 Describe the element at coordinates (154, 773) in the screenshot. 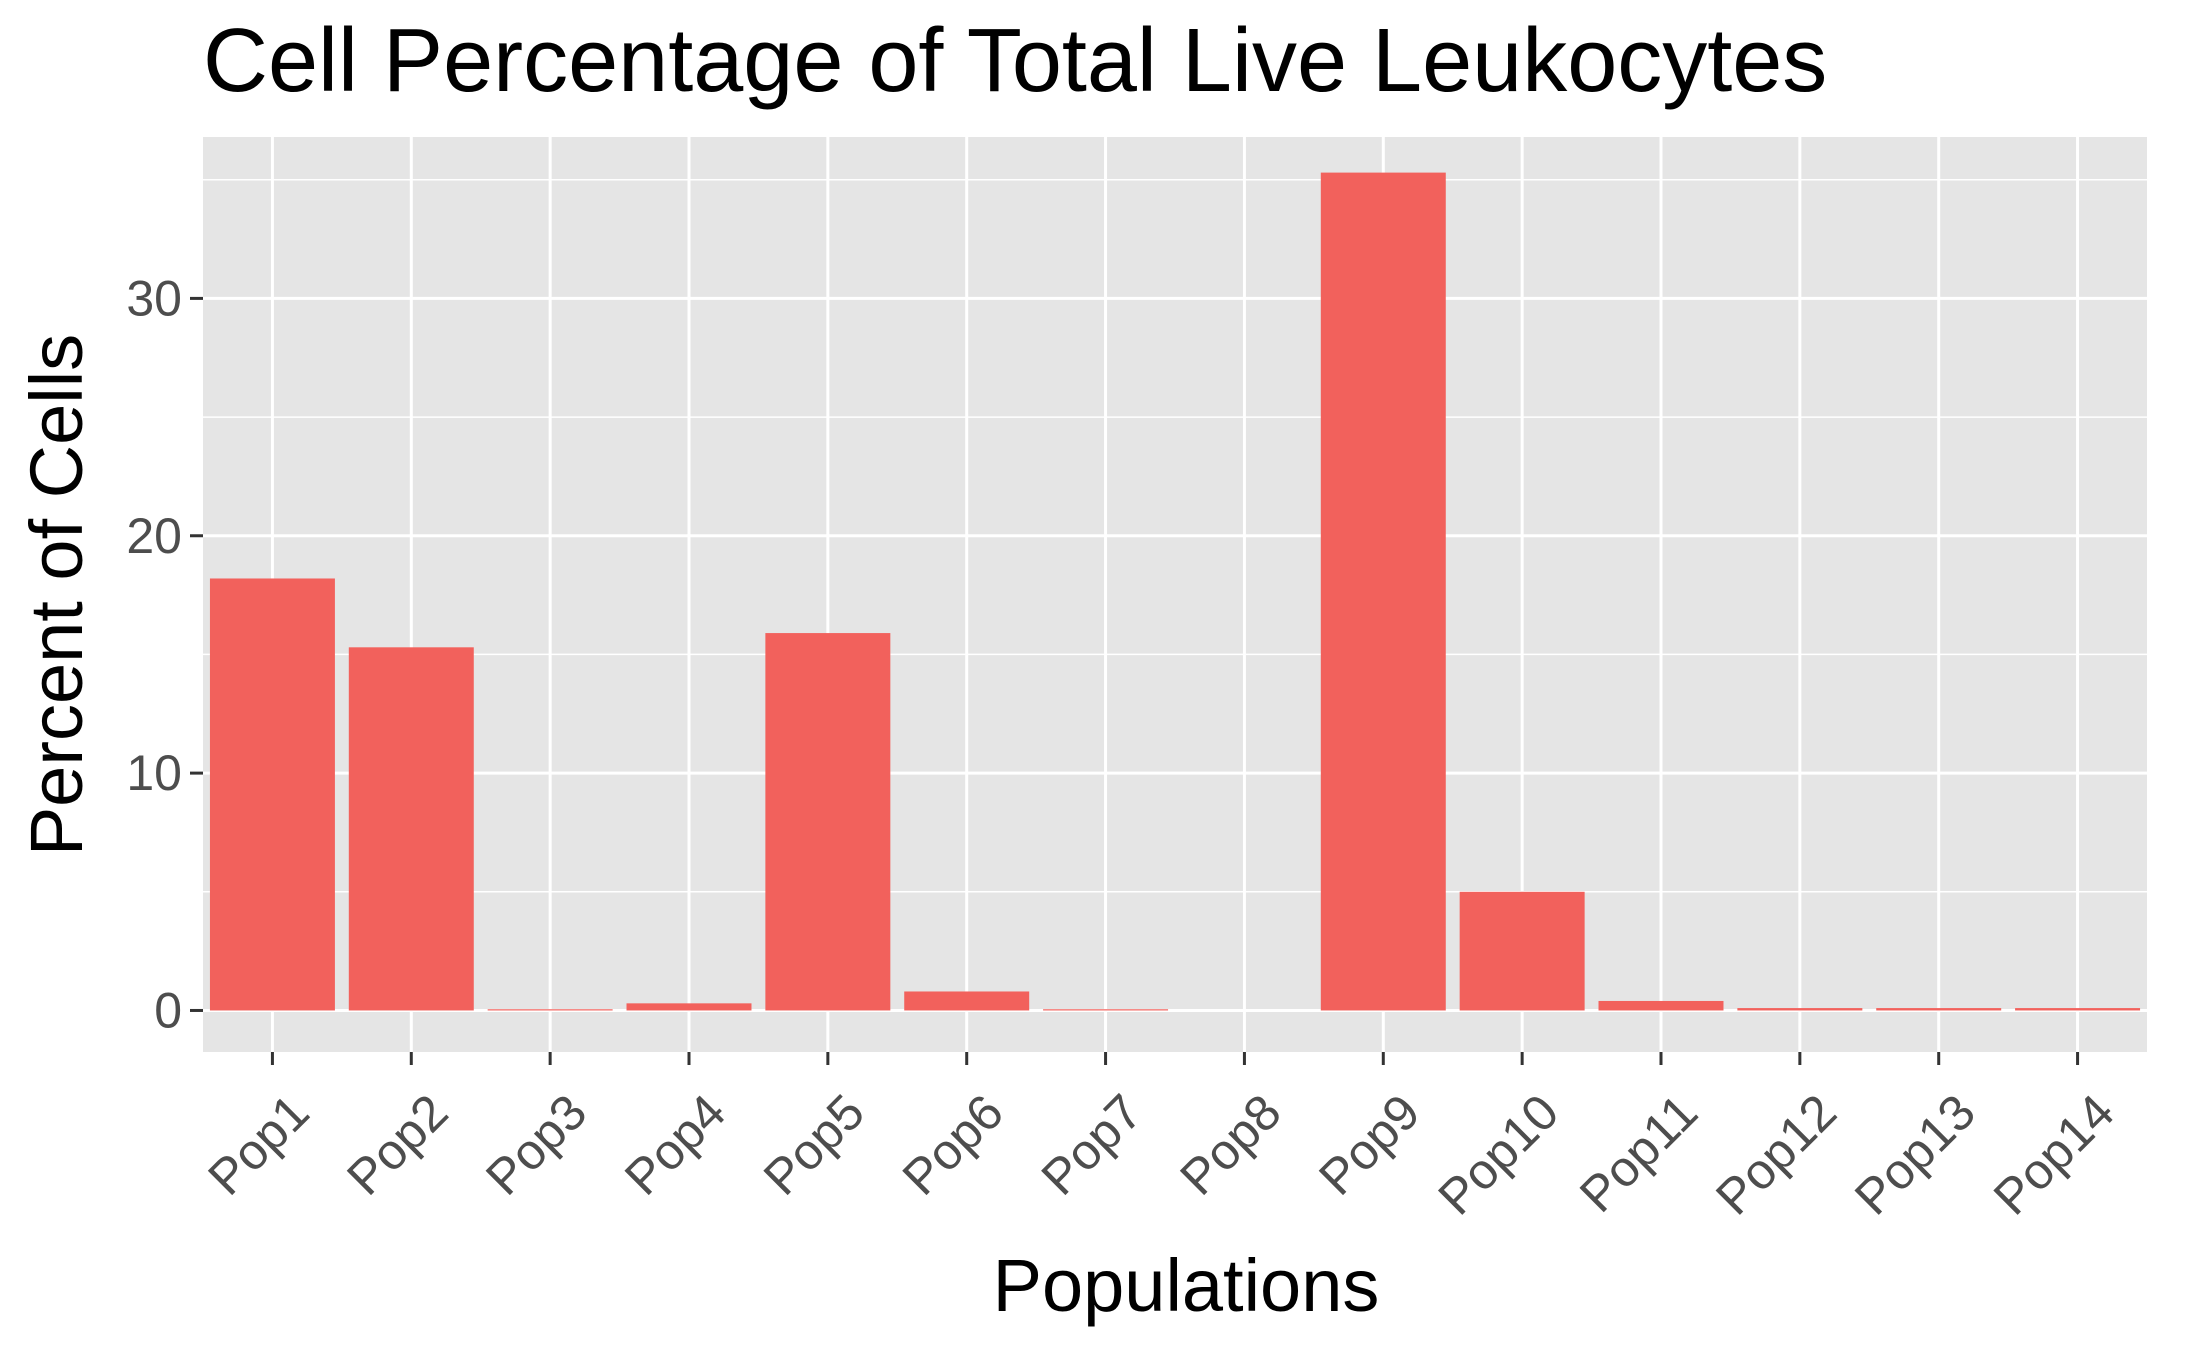

I see `y-tick-label: 10` at that location.